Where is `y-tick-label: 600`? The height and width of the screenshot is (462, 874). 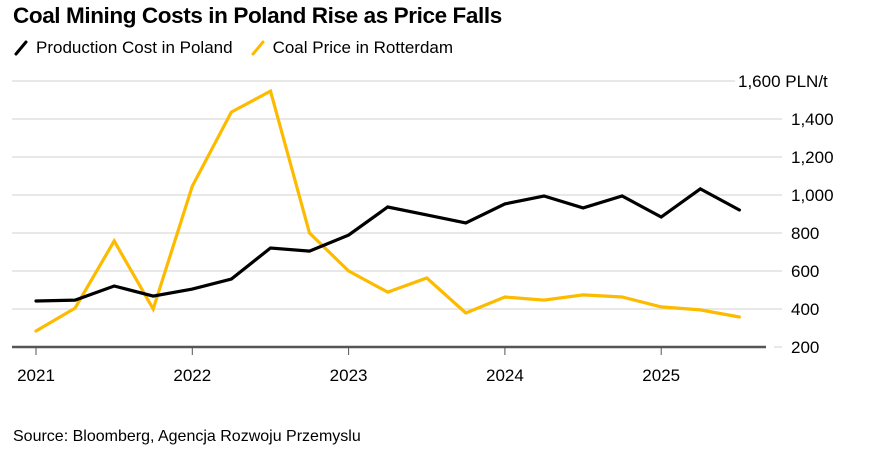
y-tick-label: 600 is located at coordinates (805, 271).